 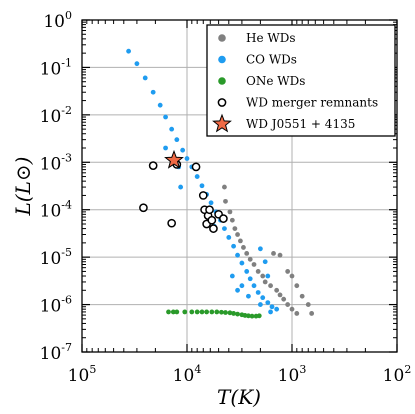 What do you see at coordinates (56, 305) in the screenshot?
I see `y-tick-label: 10⁻⁶` at bounding box center [56, 305].